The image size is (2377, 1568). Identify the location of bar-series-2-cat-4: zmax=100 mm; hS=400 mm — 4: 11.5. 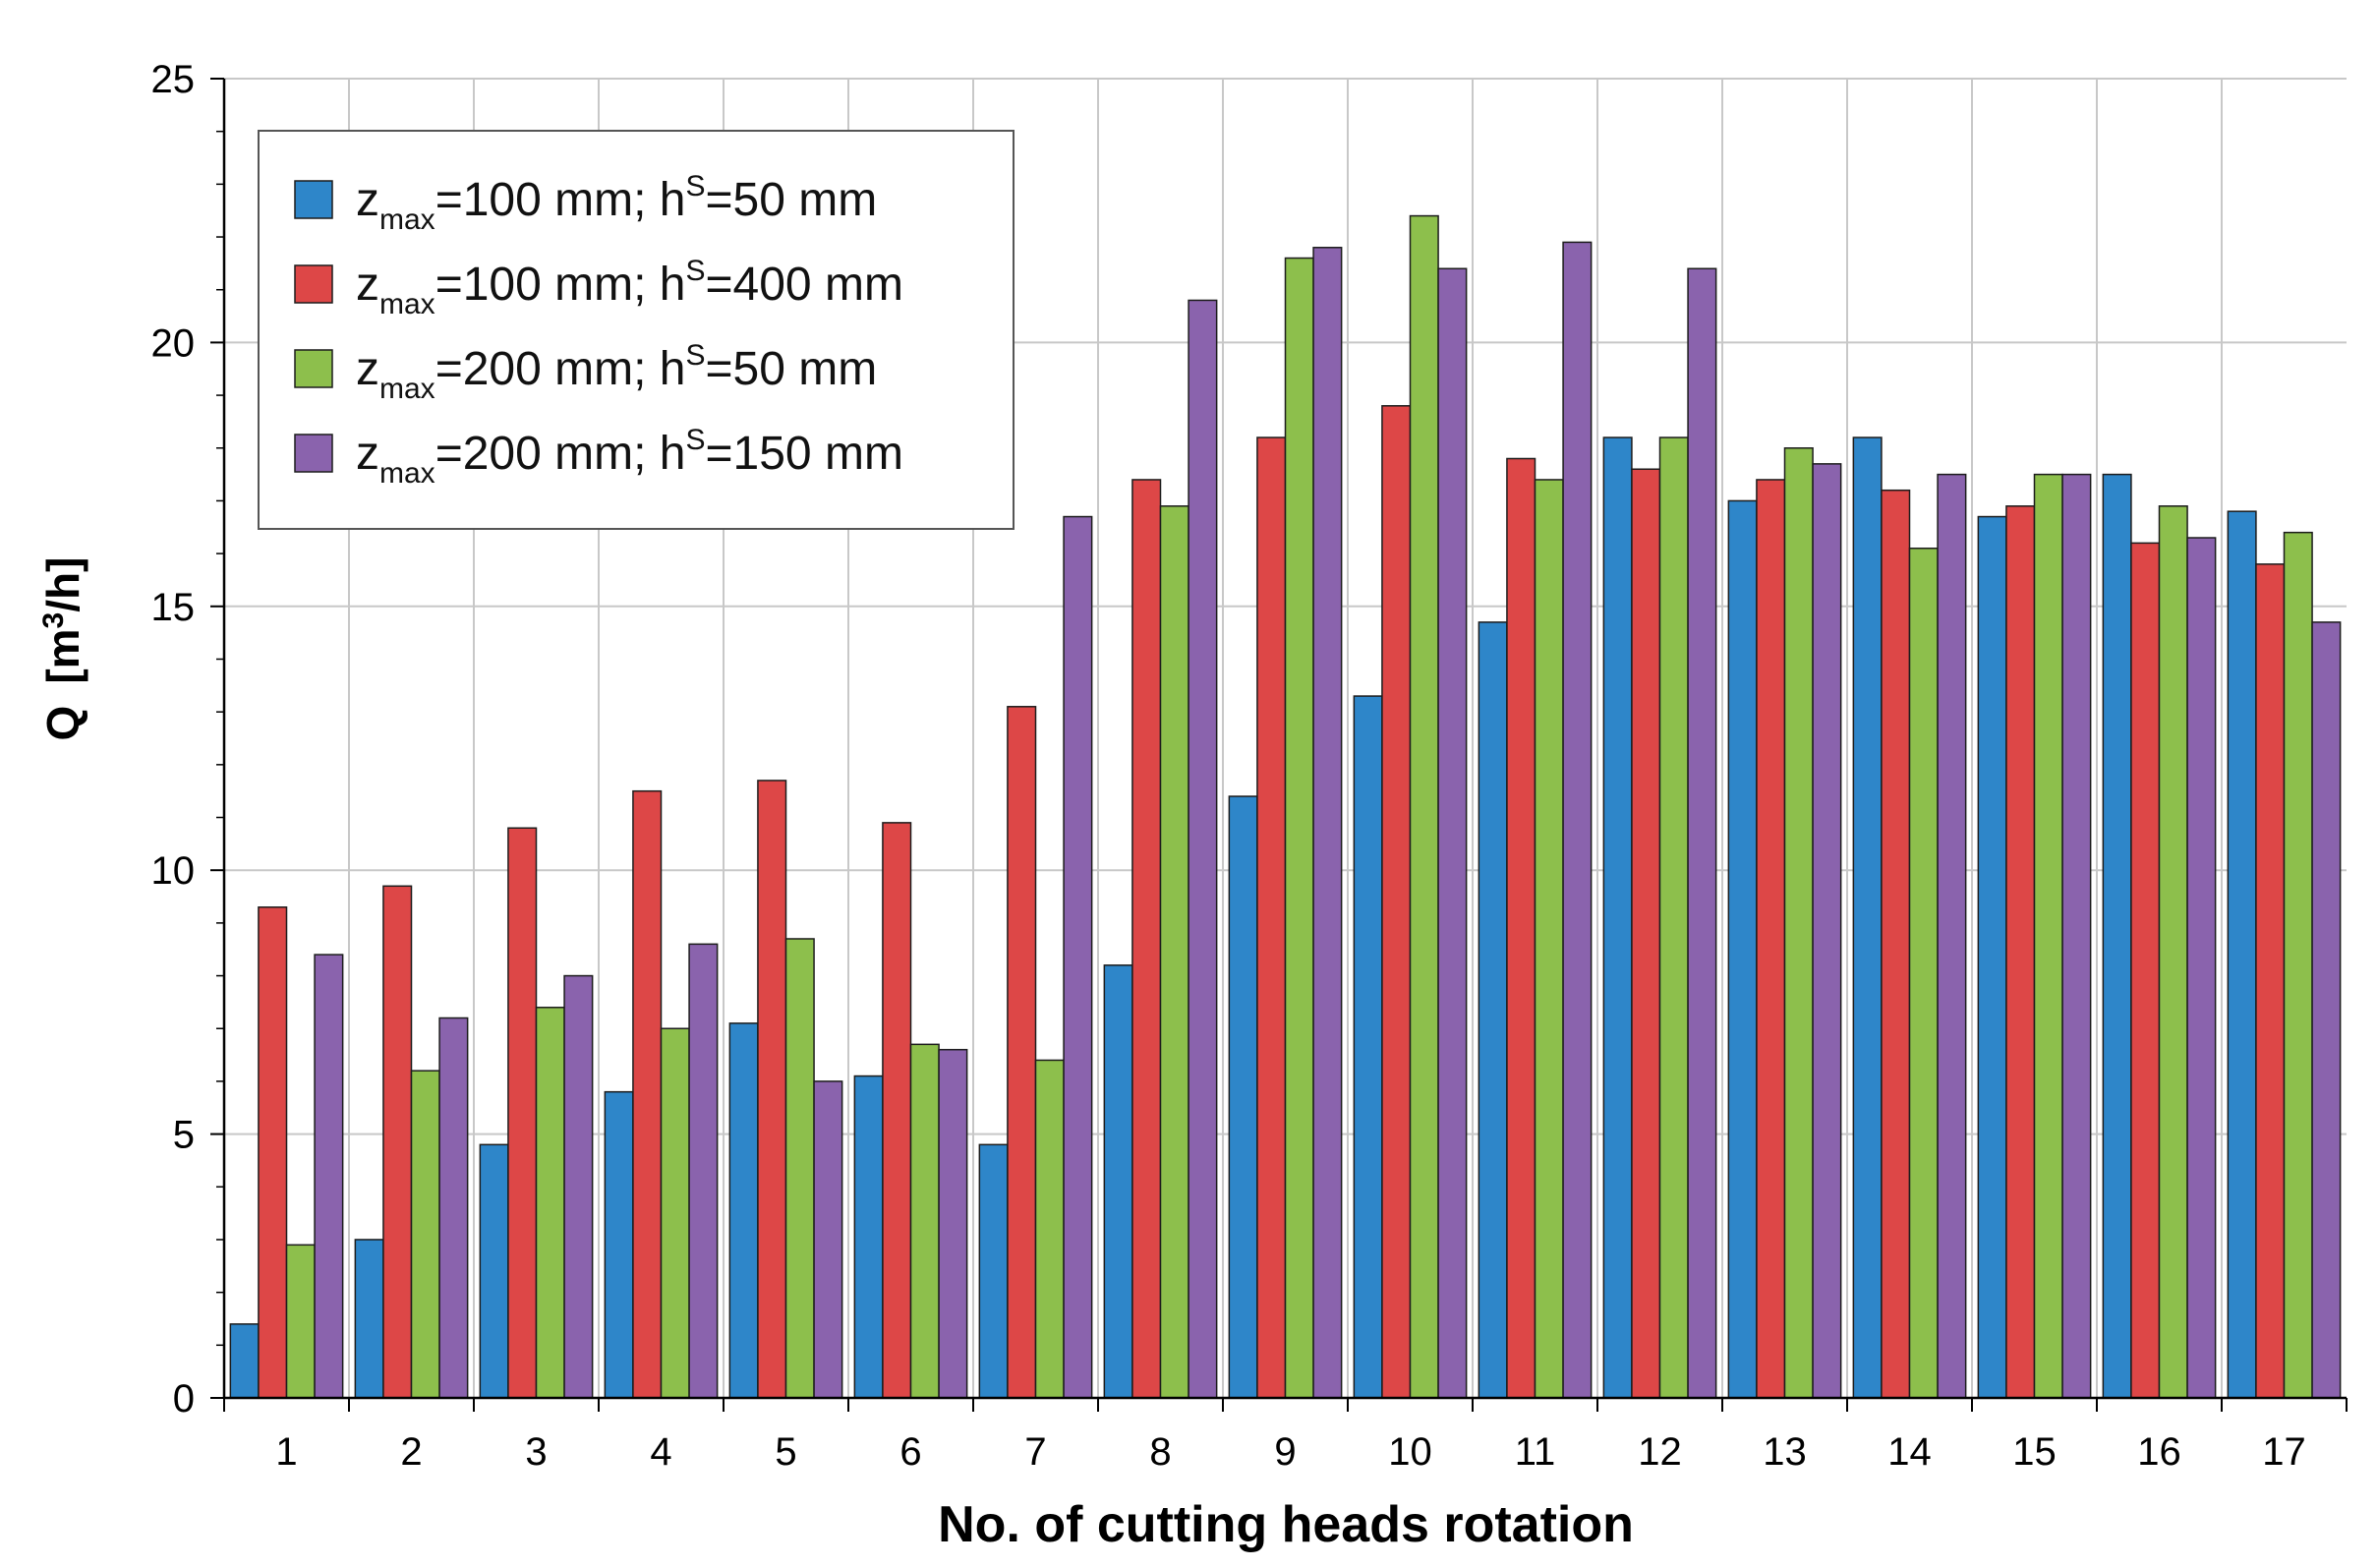
(647, 1094).